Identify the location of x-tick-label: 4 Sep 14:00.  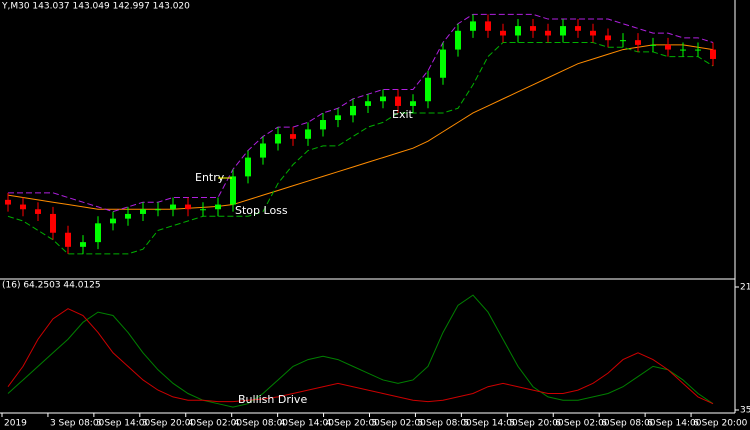
(307, 424).